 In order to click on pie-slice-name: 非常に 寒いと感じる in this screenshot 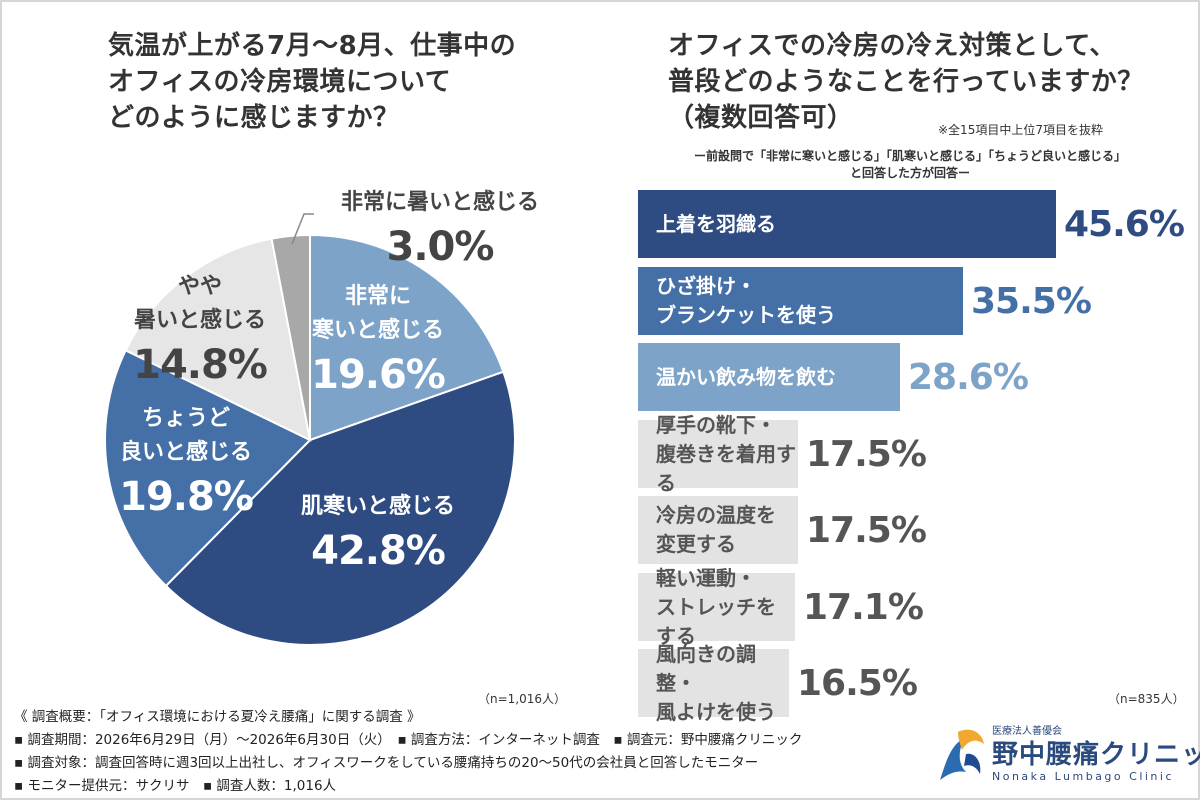, I will do `click(377, 313)`.